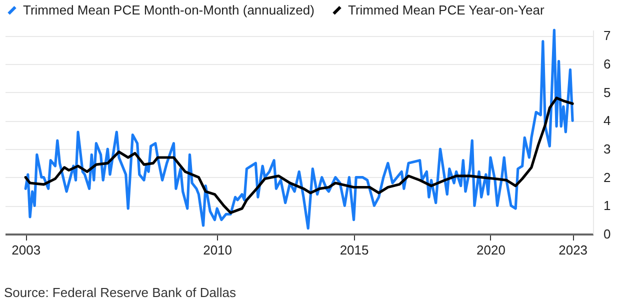 This screenshot has width=630, height=307. I want to click on y-tick-label: 7, so click(607, 36).